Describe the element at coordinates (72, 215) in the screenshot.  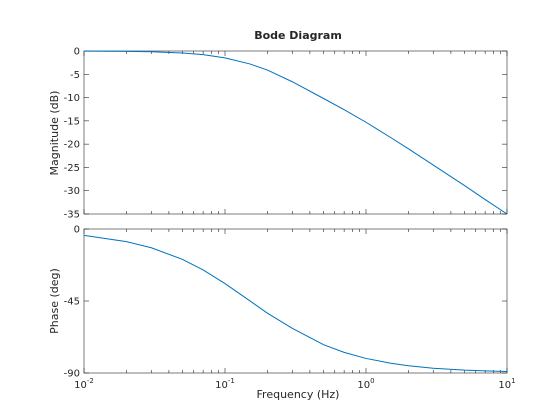
I see `magnitude-ytick-label: -35` at that location.